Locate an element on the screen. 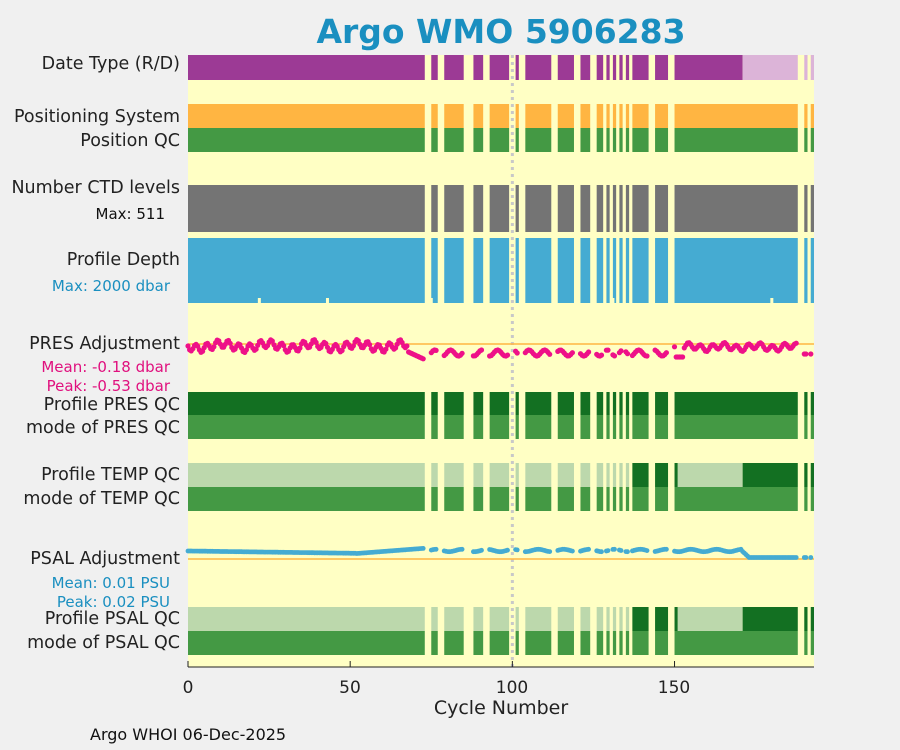  row-label-mode-pres-qc: mode of PRES QC is located at coordinates (102, 428).